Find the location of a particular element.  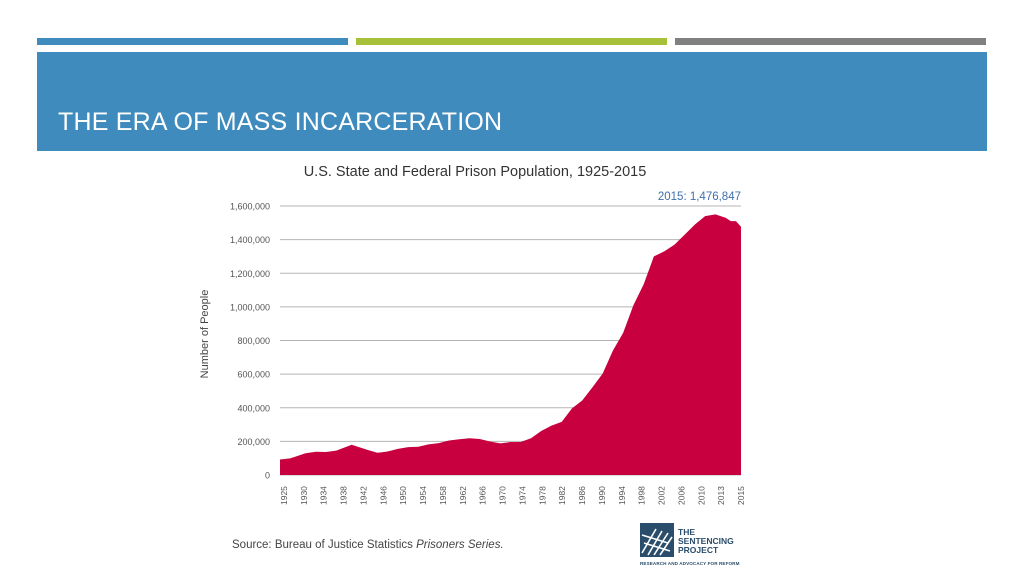

slide-title: THE ERA OF MASS INCARCERATION is located at coordinates (280, 122).